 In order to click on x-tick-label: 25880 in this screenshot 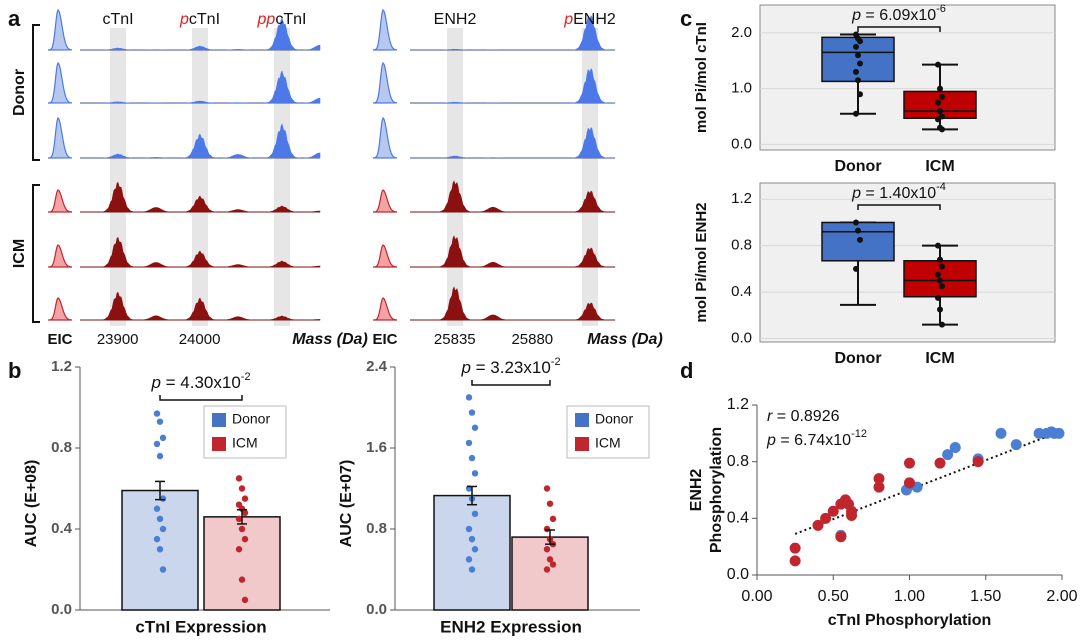, I will do `click(532, 339)`.